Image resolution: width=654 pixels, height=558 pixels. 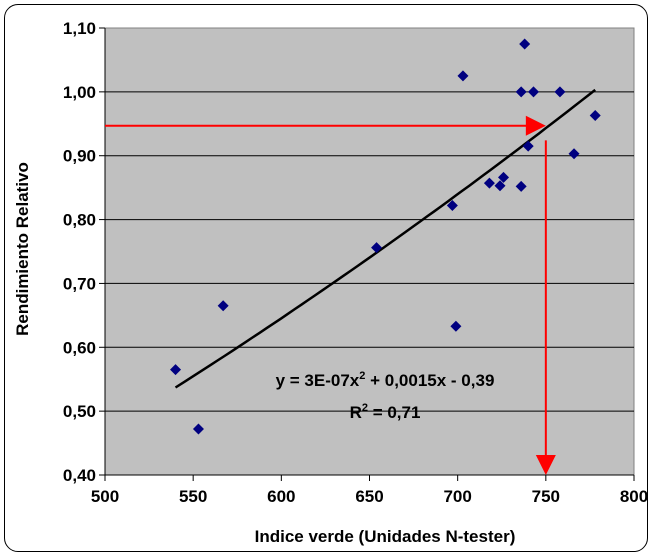 What do you see at coordinates (369, 496) in the screenshot?
I see `x-tick-label: 650` at bounding box center [369, 496].